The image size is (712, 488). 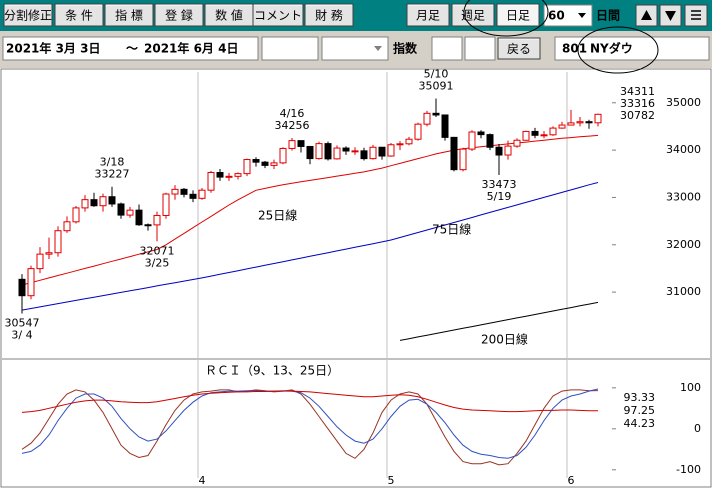 I want to click on rci-line, so click(x=310, y=401).